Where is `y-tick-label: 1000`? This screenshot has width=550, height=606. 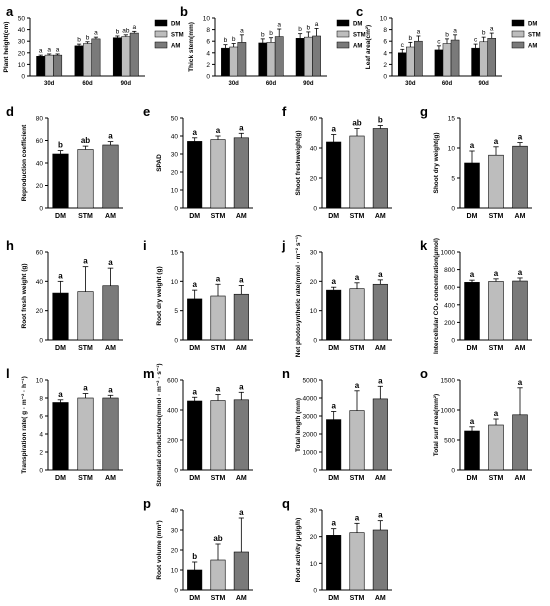 y-tick-label: 1000 is located at coordinates (448, 411).